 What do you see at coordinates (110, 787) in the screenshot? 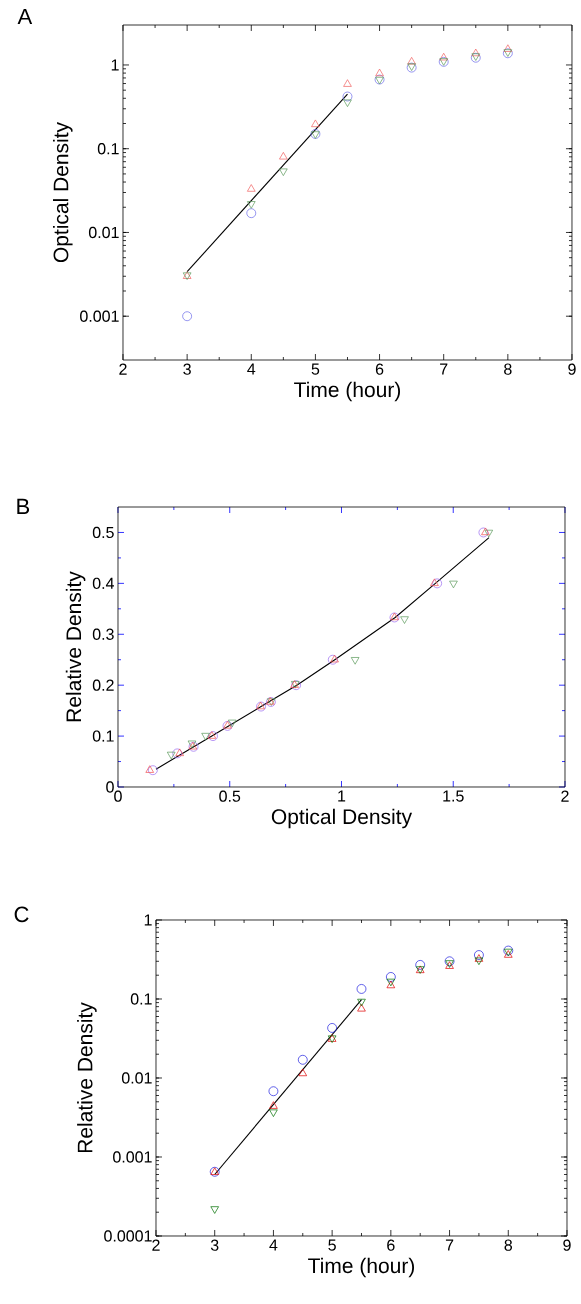
I see `y-tick-label: 0` at bounding box center [110, 787].